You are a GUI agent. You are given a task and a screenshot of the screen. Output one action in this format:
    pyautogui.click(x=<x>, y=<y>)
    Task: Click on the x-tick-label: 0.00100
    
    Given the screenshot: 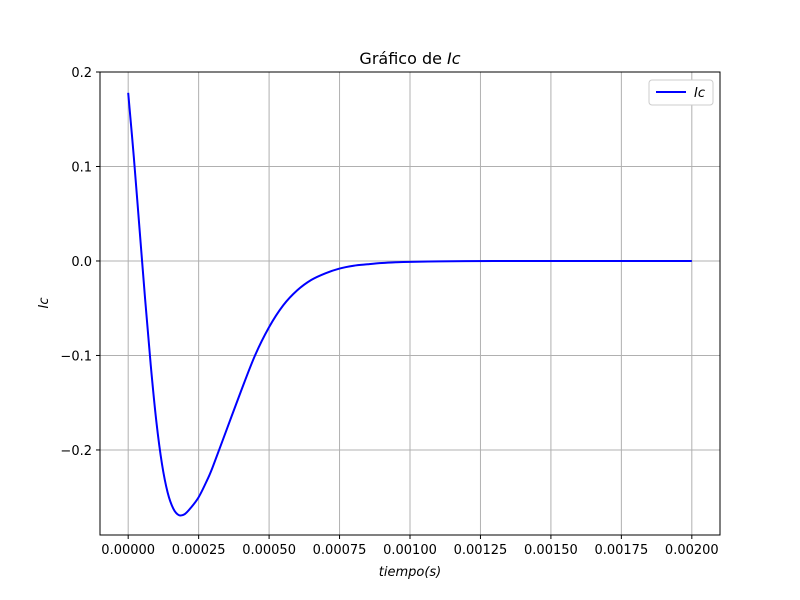 What is the action you would take?
    pyautogui.click(x=410, y=550)
    